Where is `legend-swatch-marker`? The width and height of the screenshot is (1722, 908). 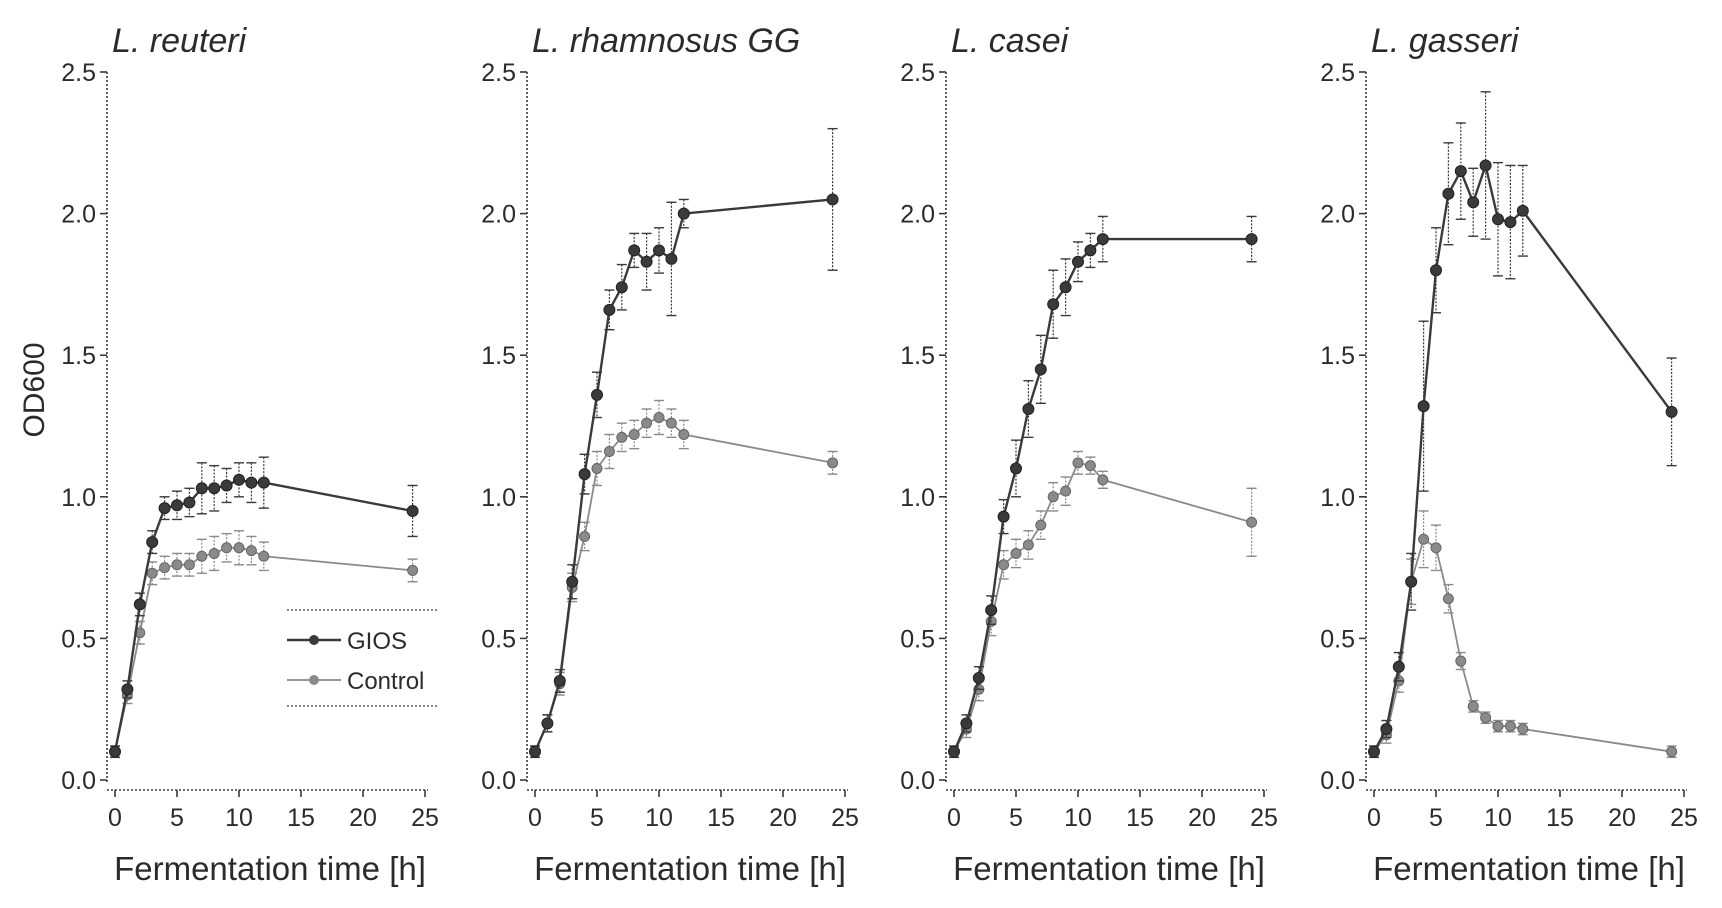
legend-swatch-marker is located at coordinates (314, 680).